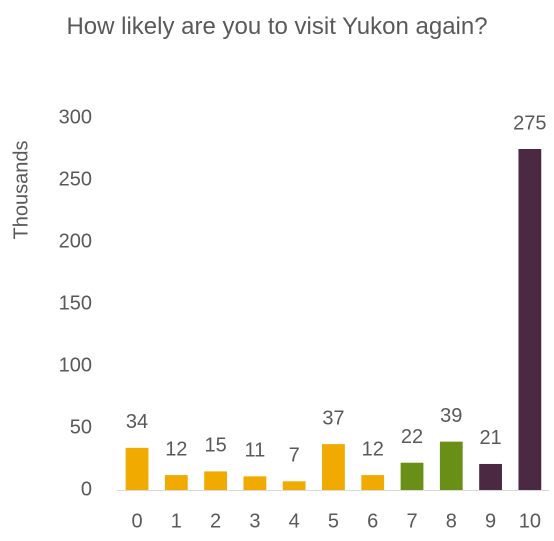 The image size is (554, 541). What do you see at coordinates (490, 438) in the screenshot?
I see `data-label: 21` at bounding box center [490, 438].